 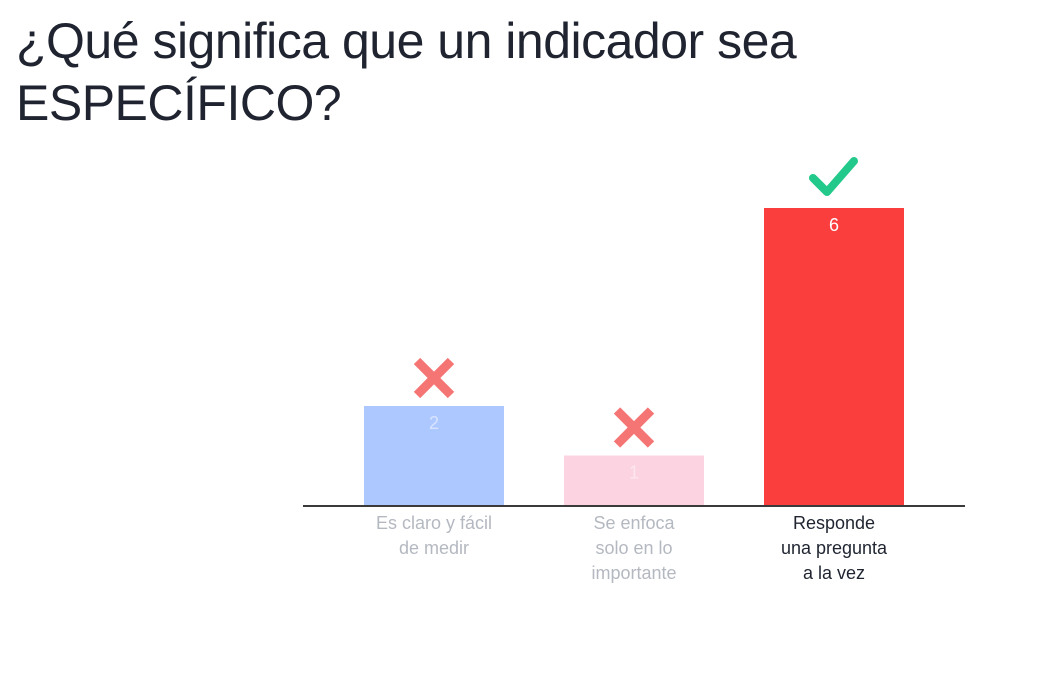 What do you see at coordinates (834, 548) in the screenshot?
I see `category-label: Responde una pregunta a la vez` at bounding box center [834, 548].